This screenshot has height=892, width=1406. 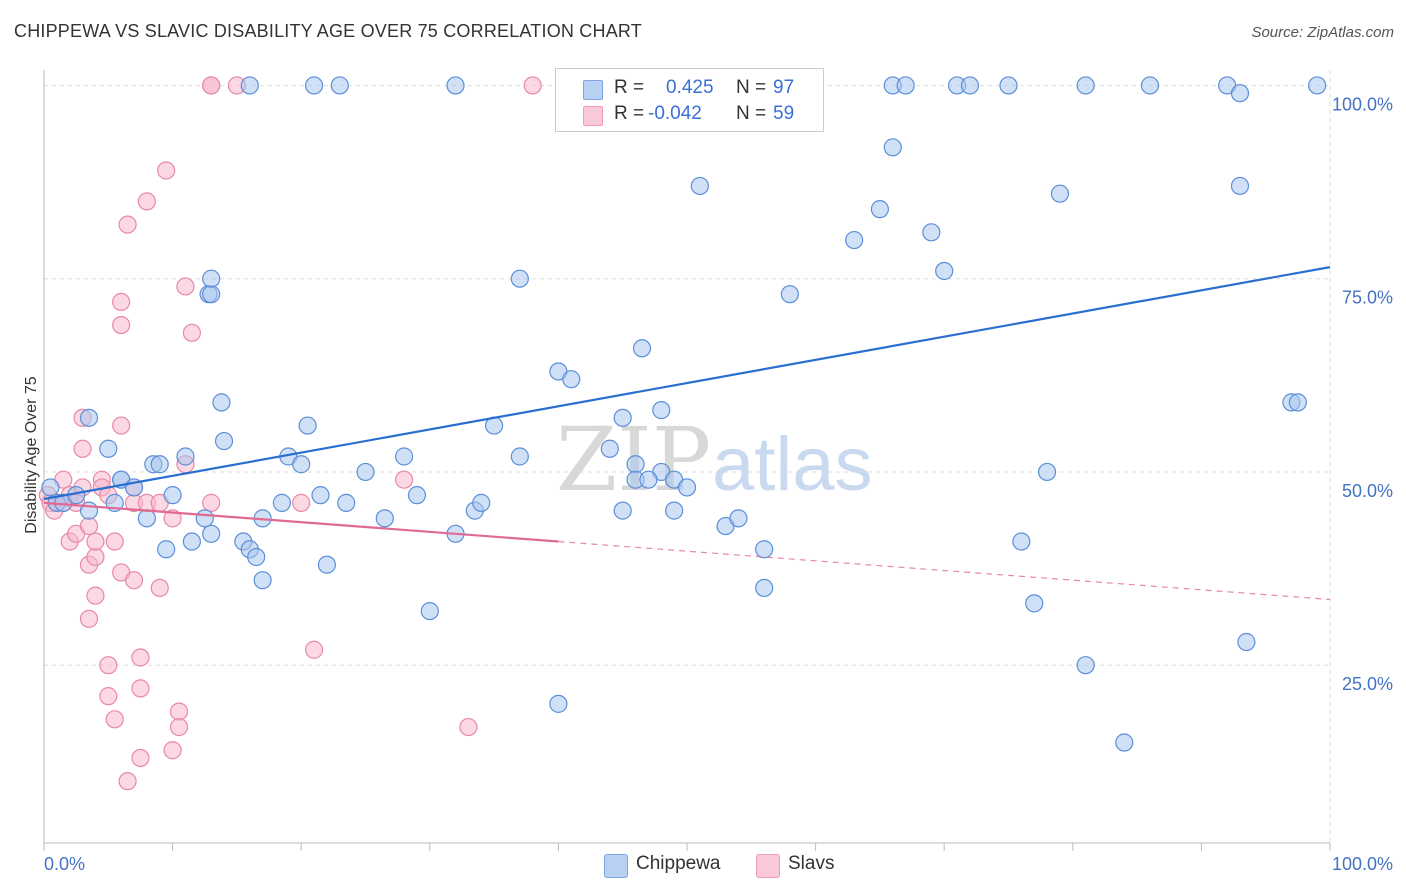 I want to click on slavs-trend-line, so click(x=301, y=522).